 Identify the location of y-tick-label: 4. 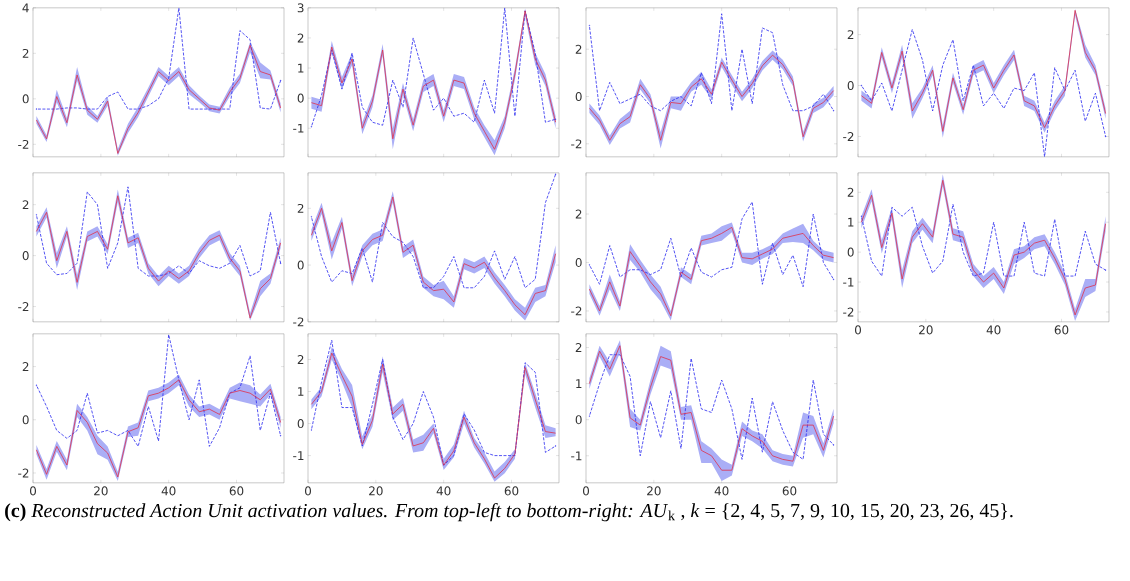
(25, 8).